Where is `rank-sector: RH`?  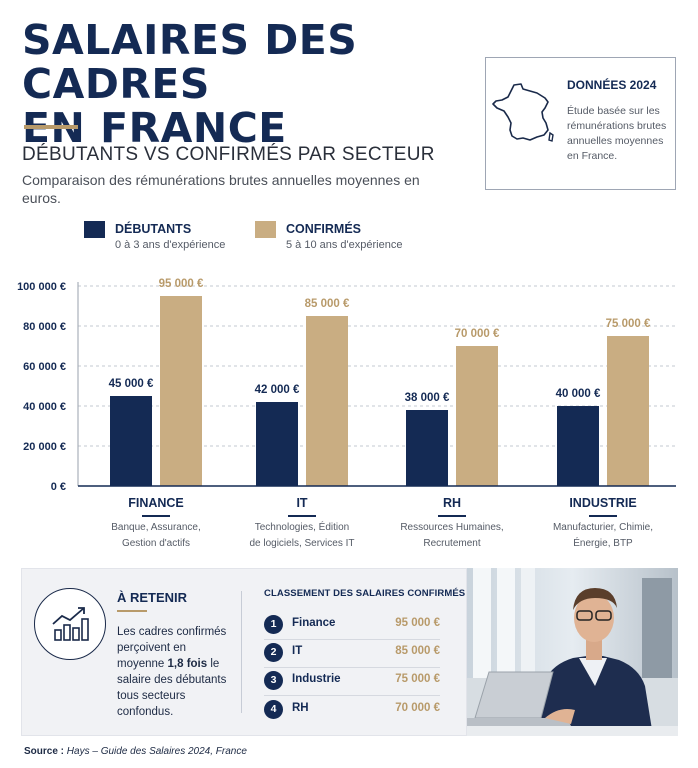 rank-sector: RH is located at coordinates (300, 708).